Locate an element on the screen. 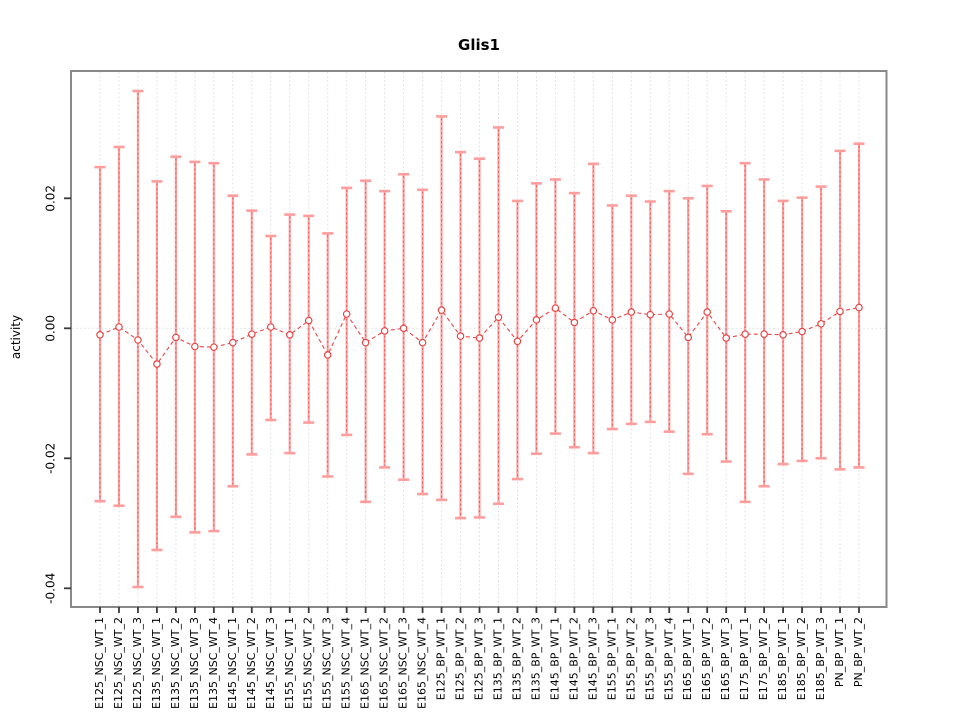 This screenshot has height=720, width=960. x-tick-label: E145_NSC_WT_1 is located at coordinates (232, 663).